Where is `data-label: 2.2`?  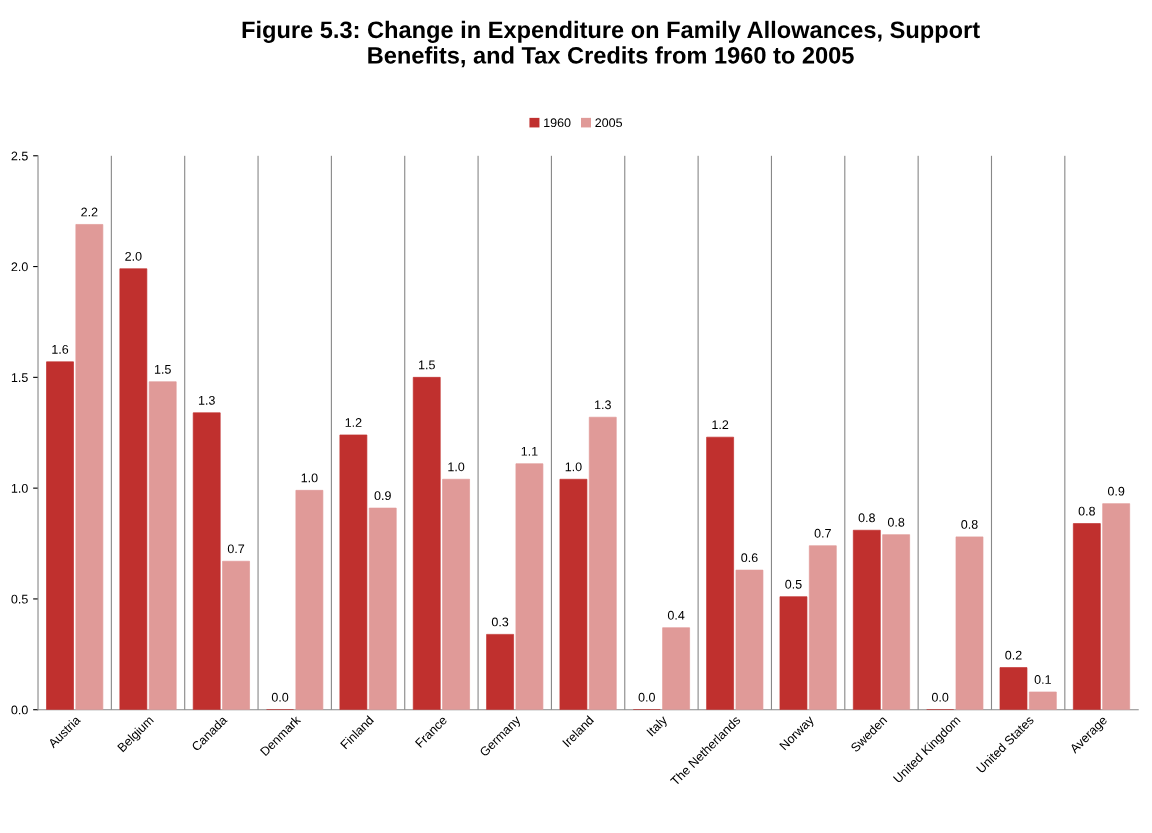
data-label: 2.2 is located at coordinates (89, 212).